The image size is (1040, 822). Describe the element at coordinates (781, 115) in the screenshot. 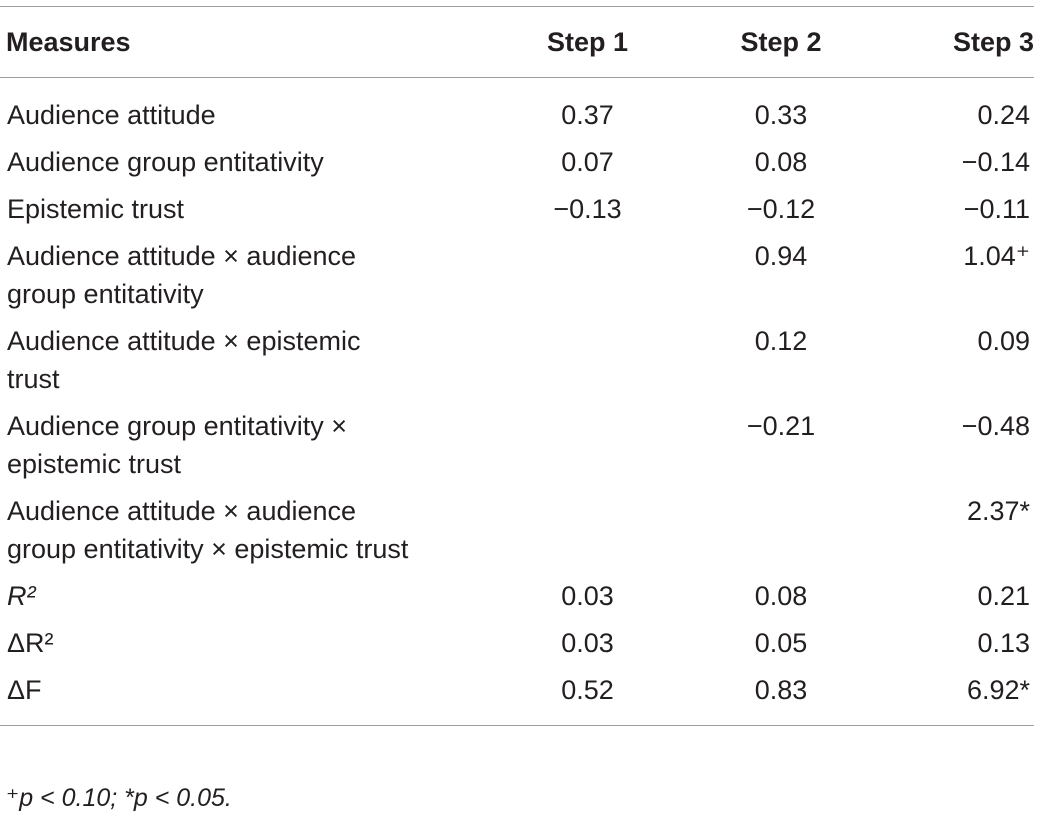

I see `row-step-2-value: 0.33` at that location.